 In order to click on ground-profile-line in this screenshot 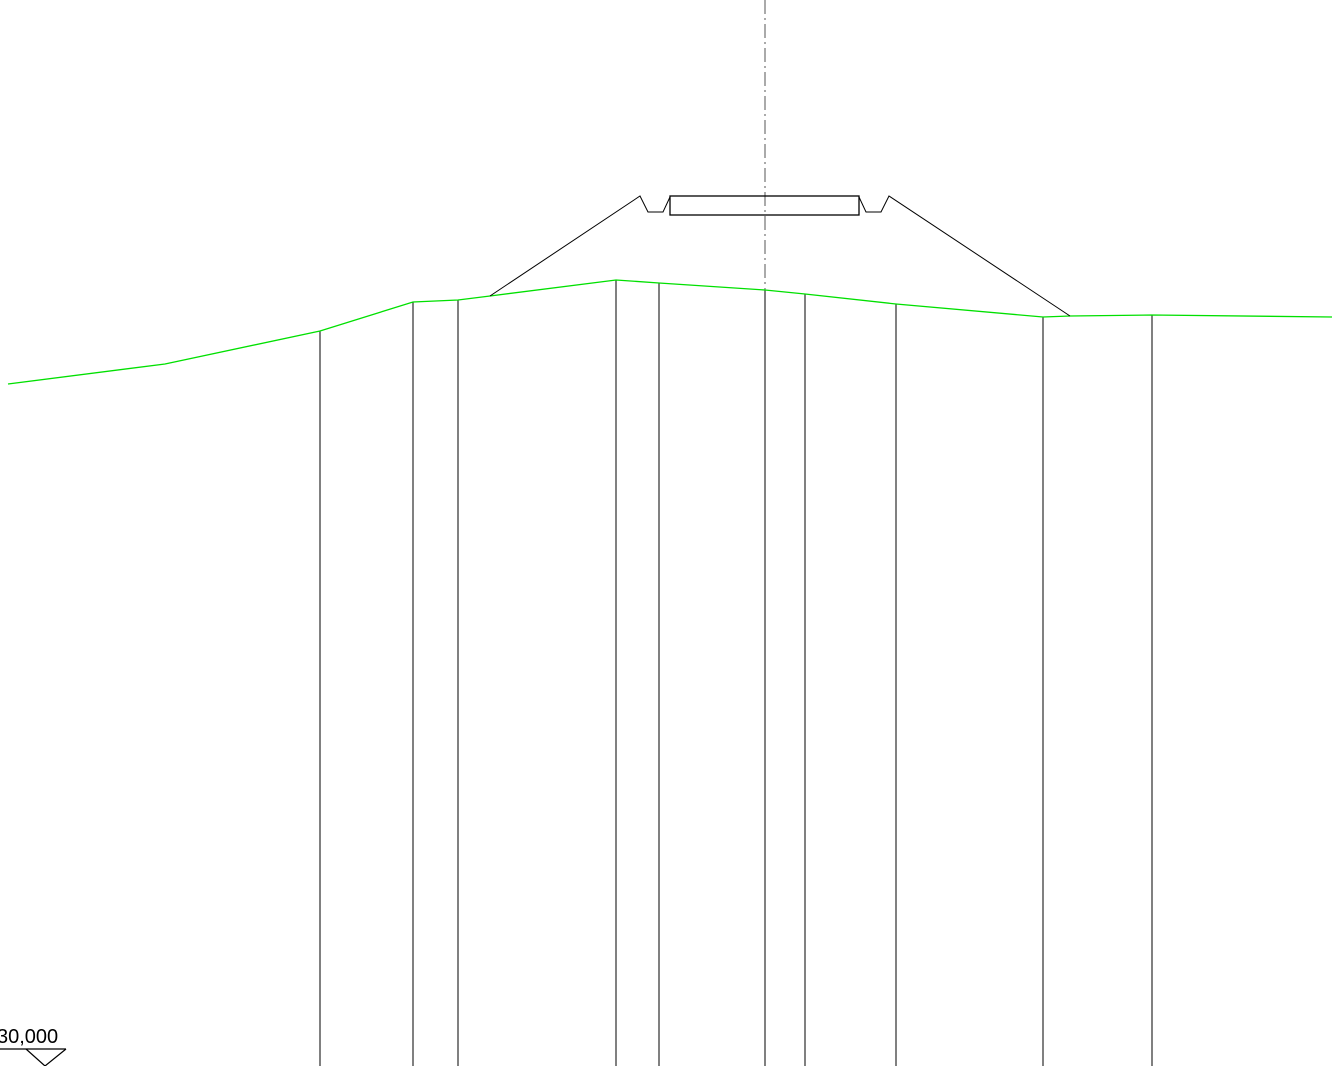, I will do `click(669, 332)`.